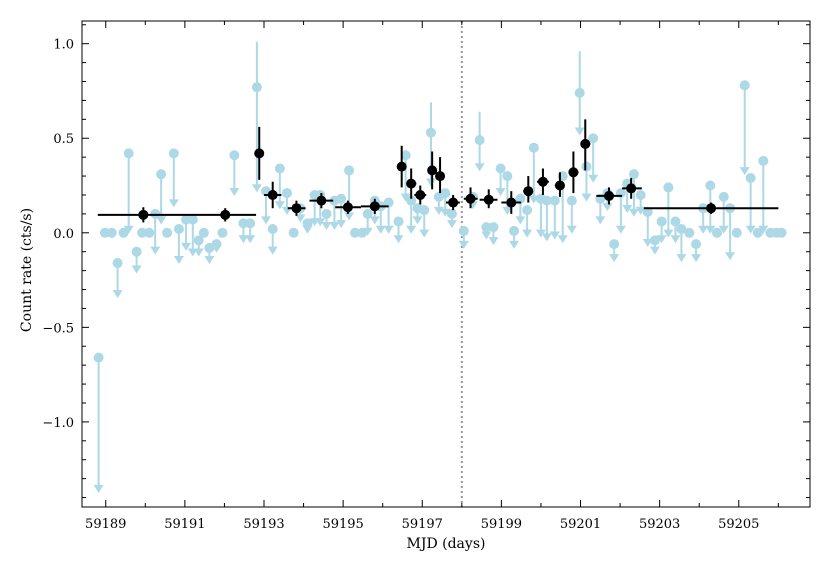 The height and width of the screenshot is (571, 830). What do you see at coordinates (659, 524) in the screenshot?
I see `x-tick-label: 59203` at bounding box center [659, 524].